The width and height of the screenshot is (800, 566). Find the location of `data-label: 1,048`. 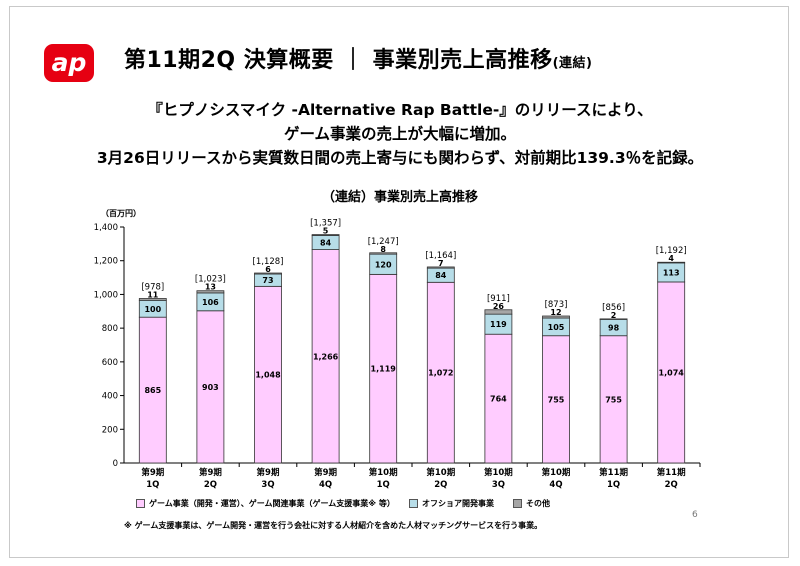

data-label: 1,048 is located at coordinates (268, 375).